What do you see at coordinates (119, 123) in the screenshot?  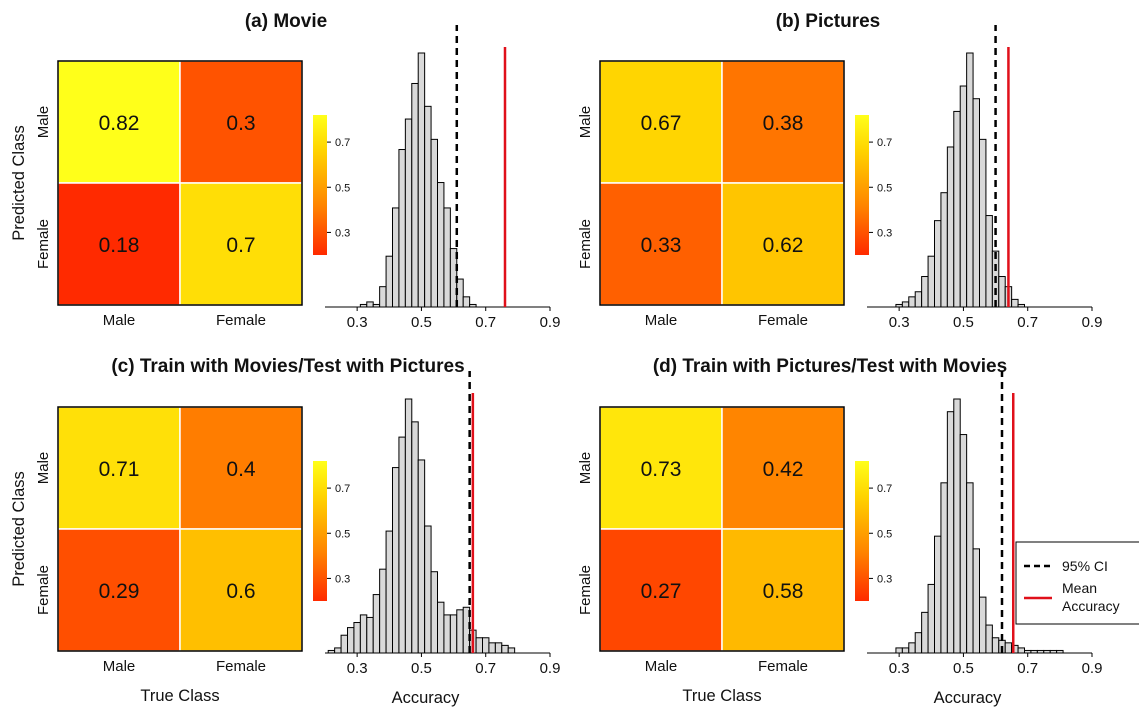 I see `cell-value-label: 0.82` at bounding box center [119, 123].